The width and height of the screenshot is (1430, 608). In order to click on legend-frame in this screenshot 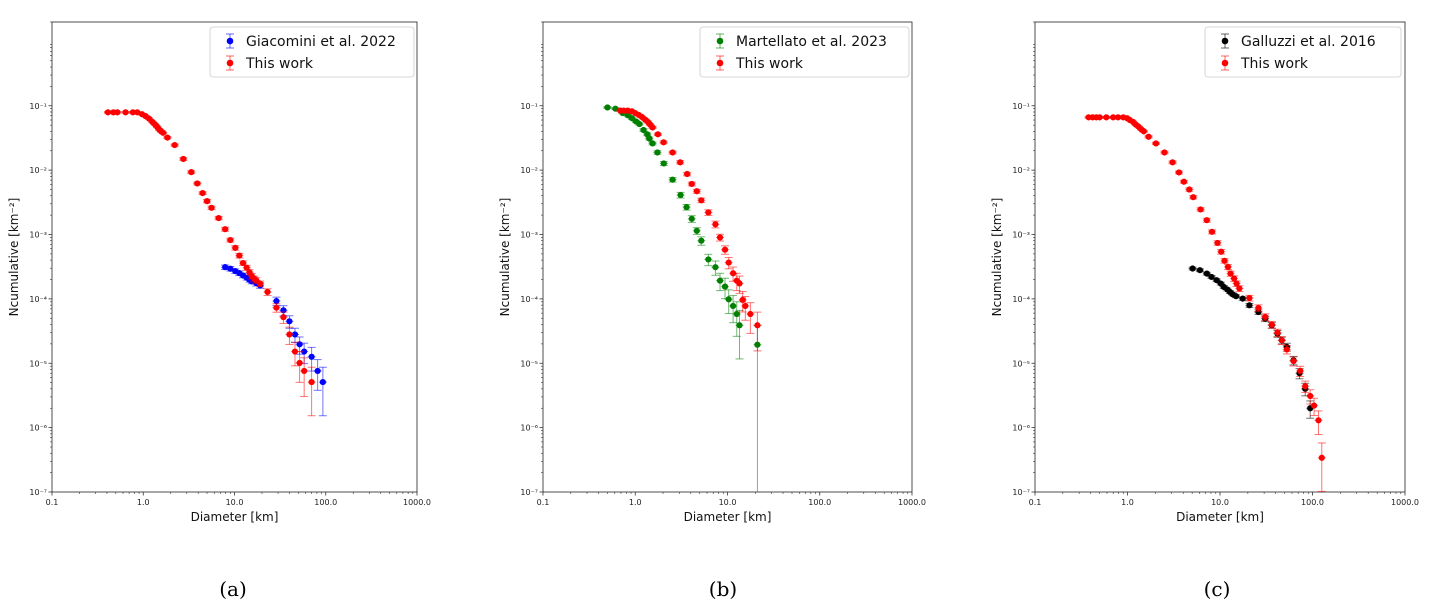, I will do `click(312, 52)`.